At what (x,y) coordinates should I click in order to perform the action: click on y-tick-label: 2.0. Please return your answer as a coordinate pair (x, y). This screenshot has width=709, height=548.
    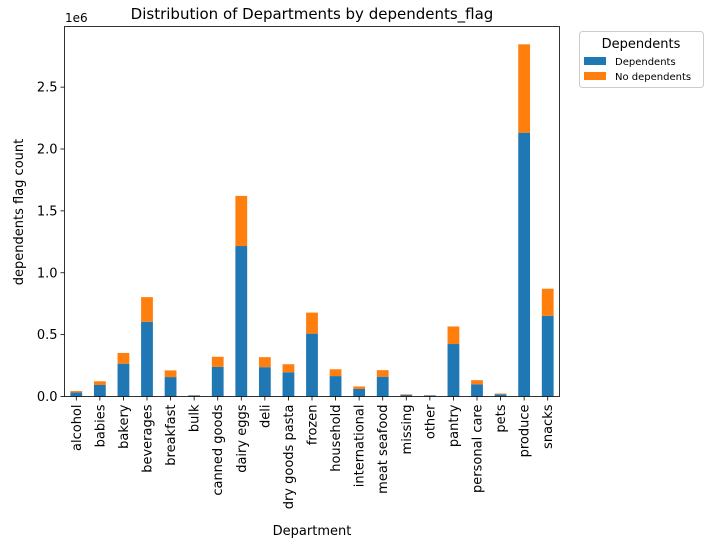
    Looking at the image, I should click on (47, 150).